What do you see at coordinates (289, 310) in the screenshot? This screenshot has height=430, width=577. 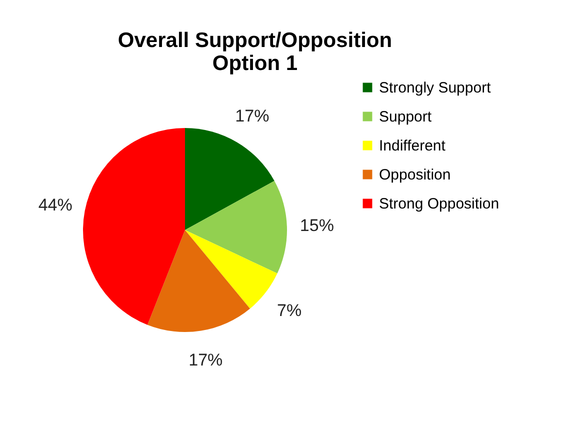 I see `data-label: 7%` at bounding box center [289, 310].